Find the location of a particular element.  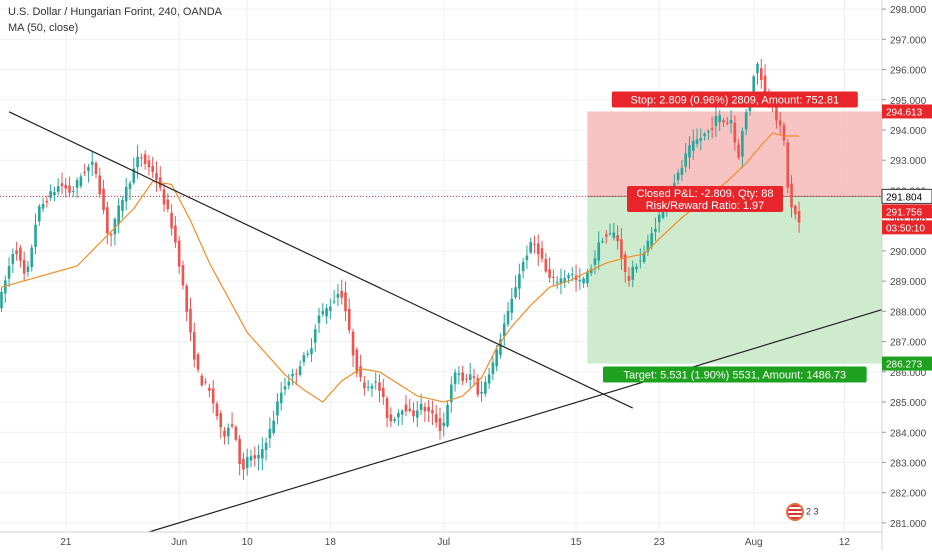

logo-pages: 2 3 is located at coordinates (812, 511).